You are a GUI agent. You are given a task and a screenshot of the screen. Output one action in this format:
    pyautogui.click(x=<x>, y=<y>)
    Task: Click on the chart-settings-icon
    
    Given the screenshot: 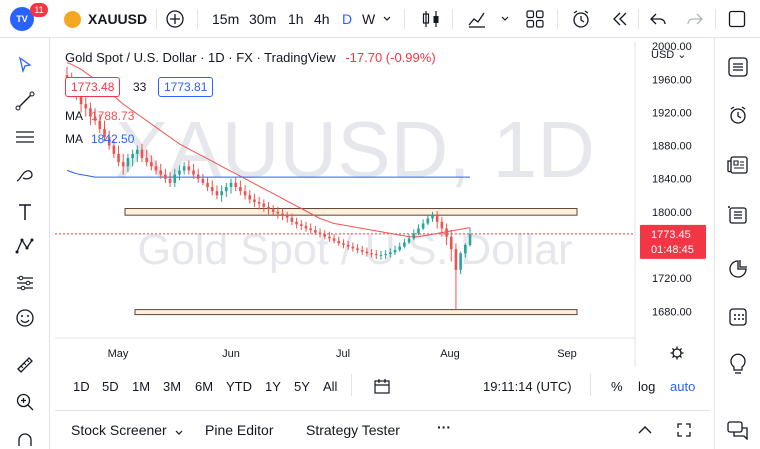 What is the action you would take?
    pyautogui.click(x=677, y=353)
    